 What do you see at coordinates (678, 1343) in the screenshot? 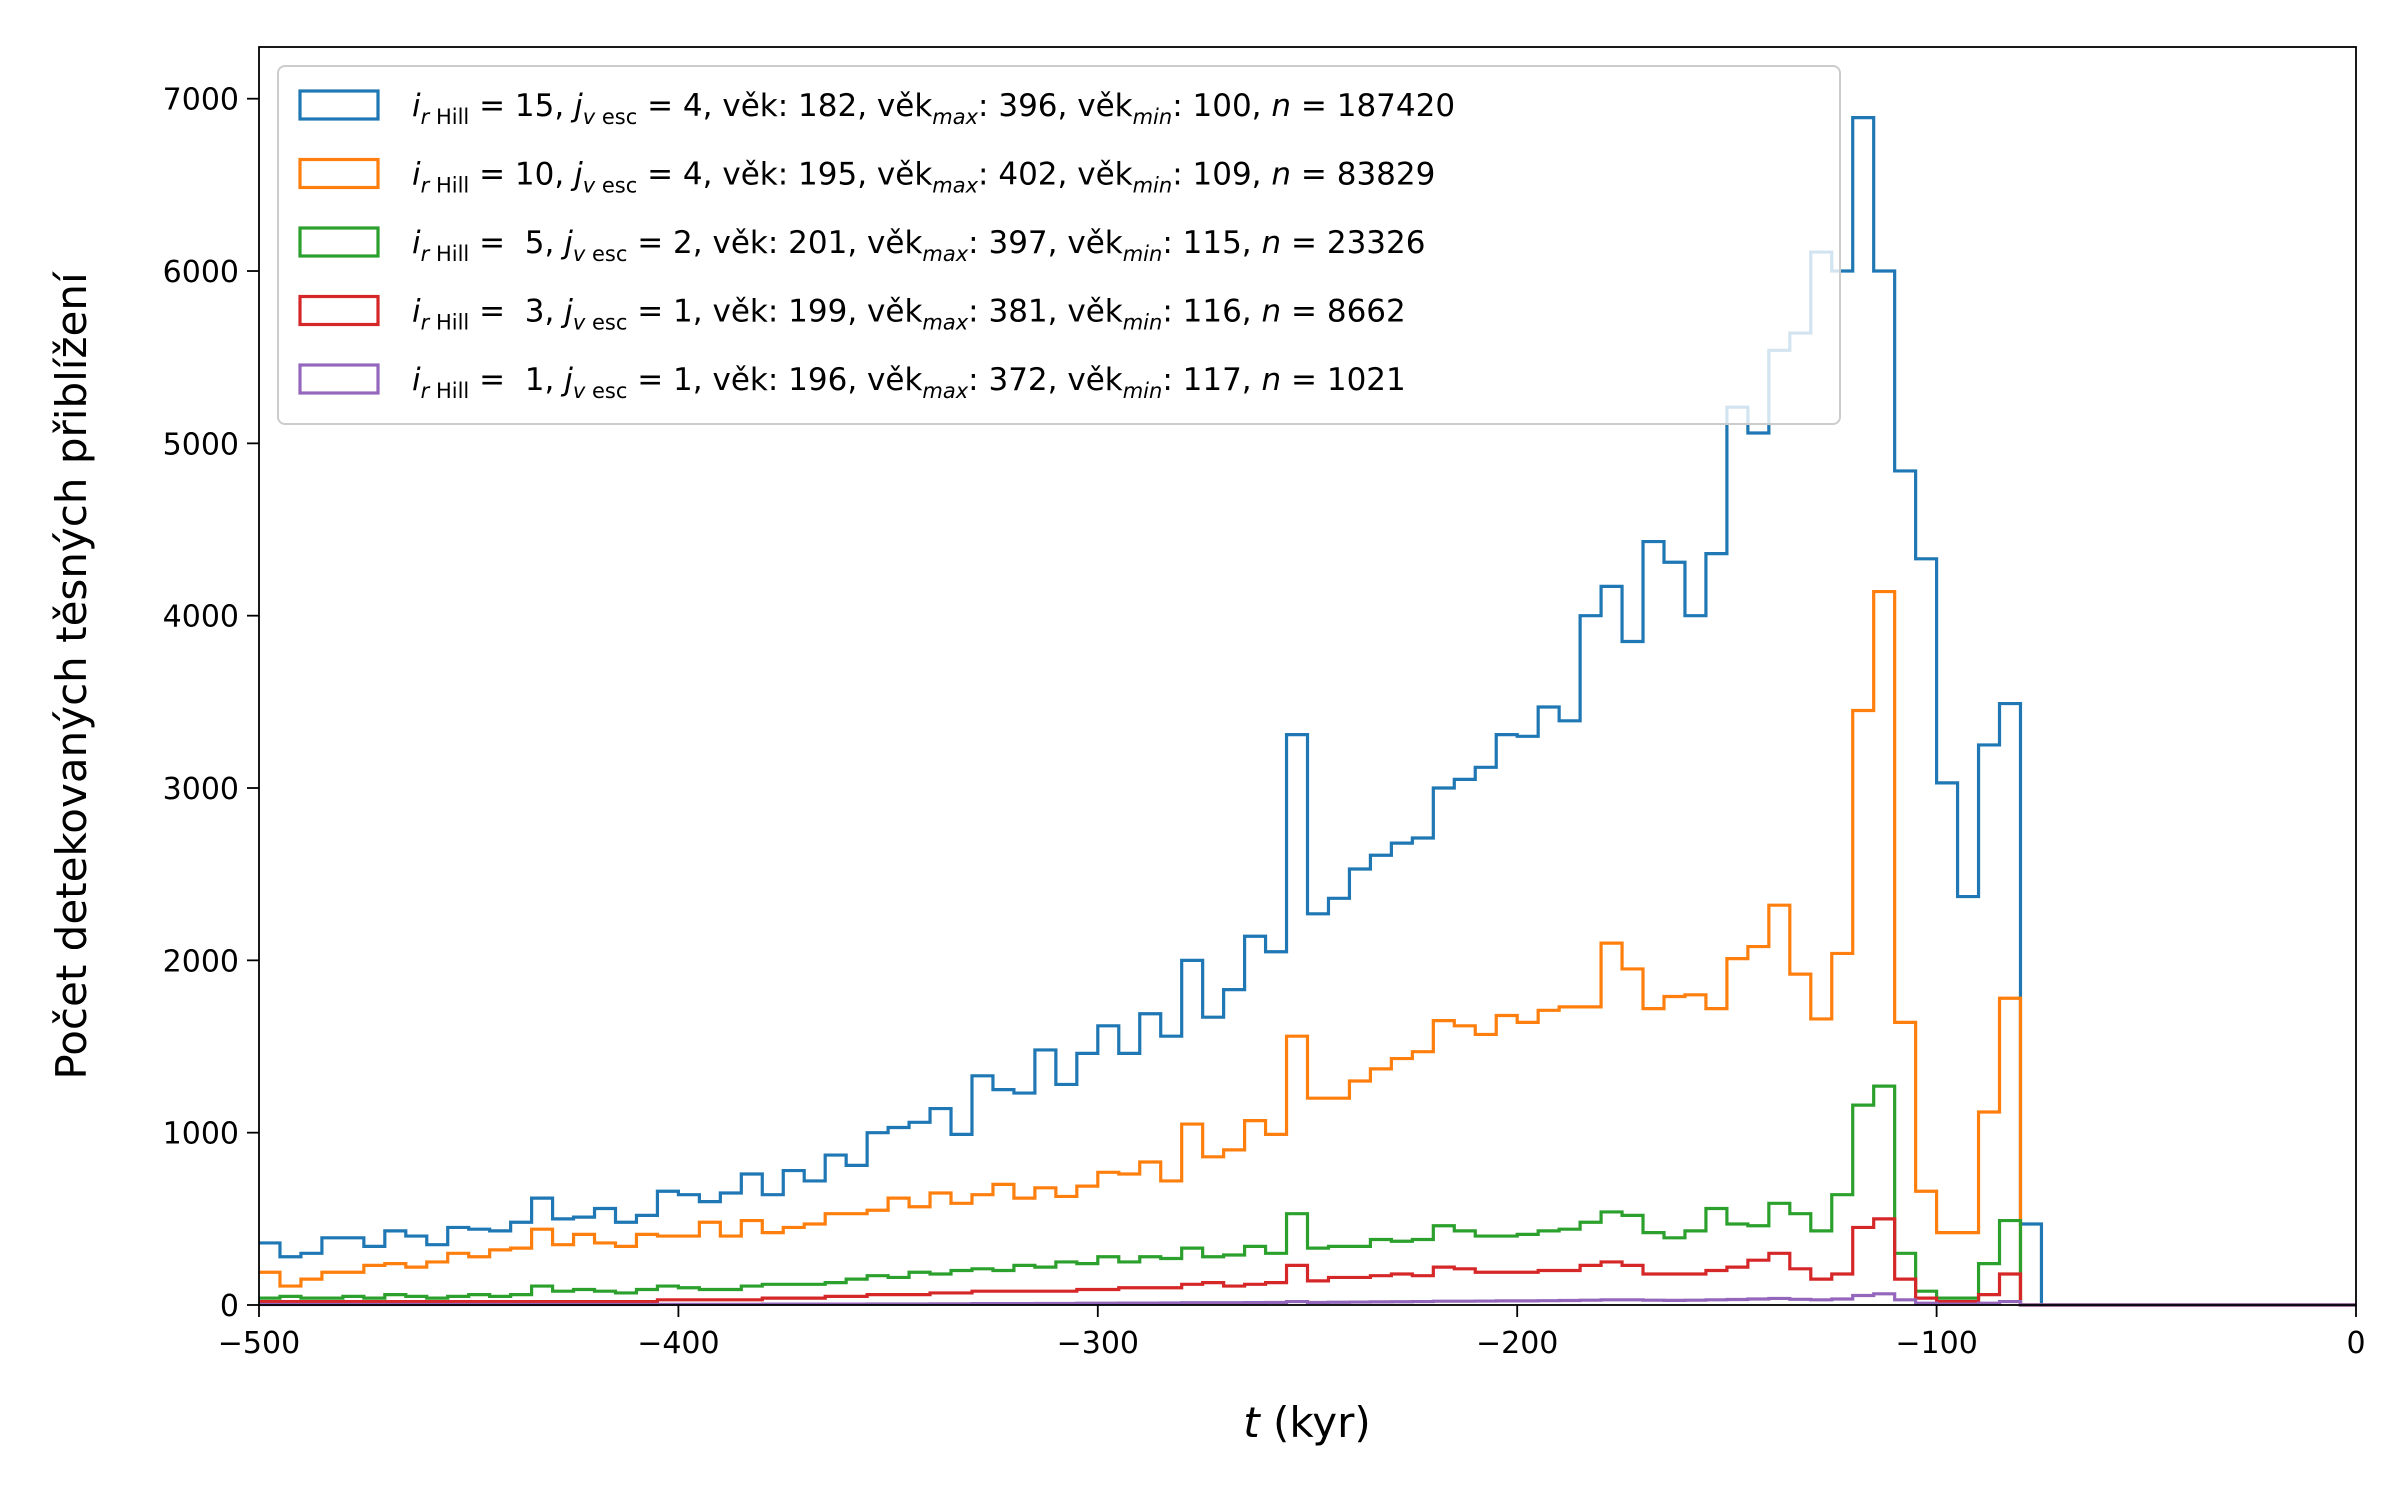
I see `x-tick-label: −400` at bounding box center [678, 1343].